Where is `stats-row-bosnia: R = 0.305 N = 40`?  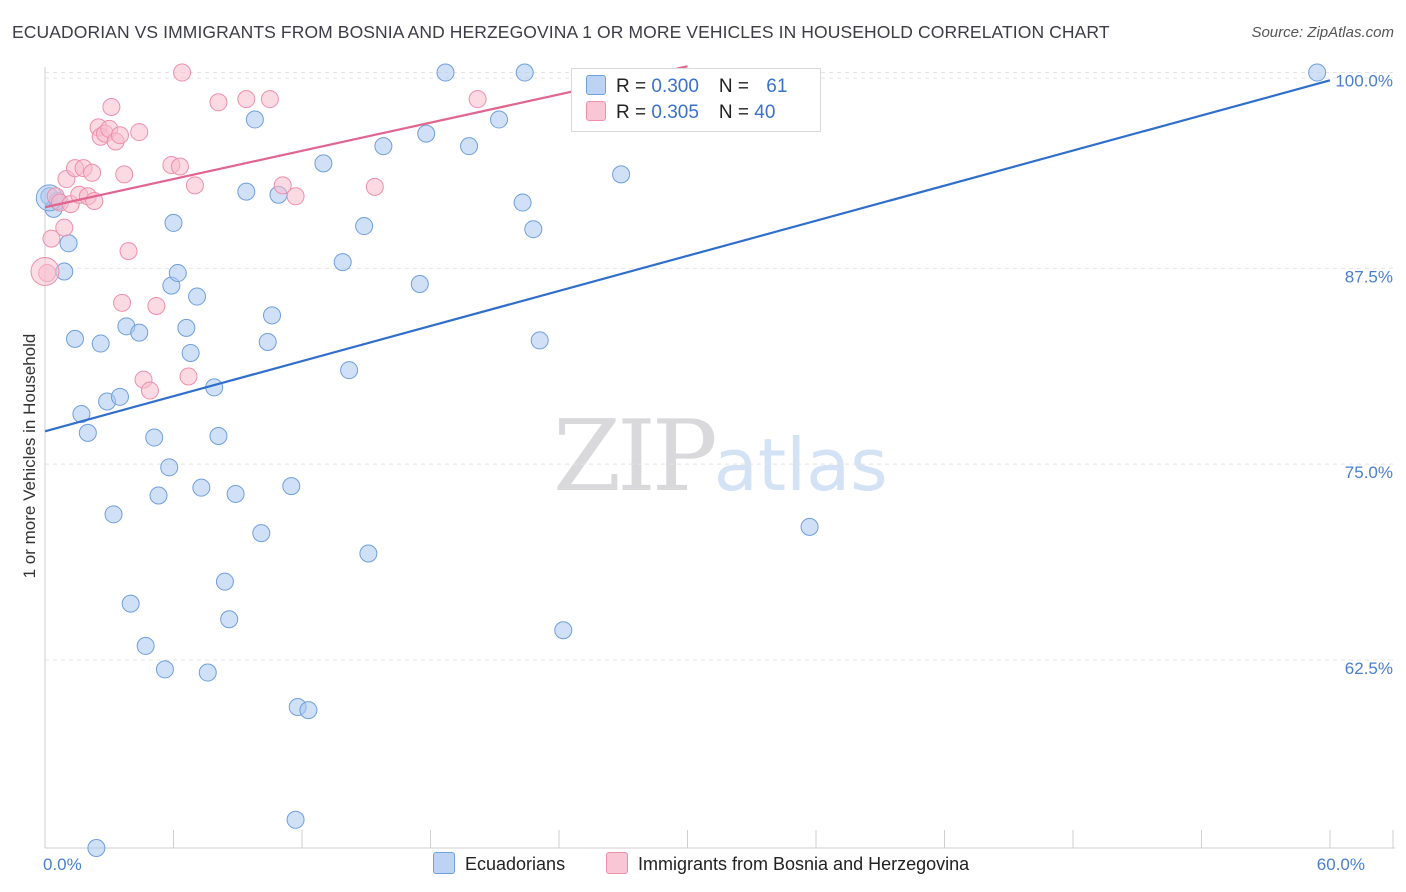 stats-row-bosnia: R = 0.305 N = 40 is located at coordinates (680, 113).